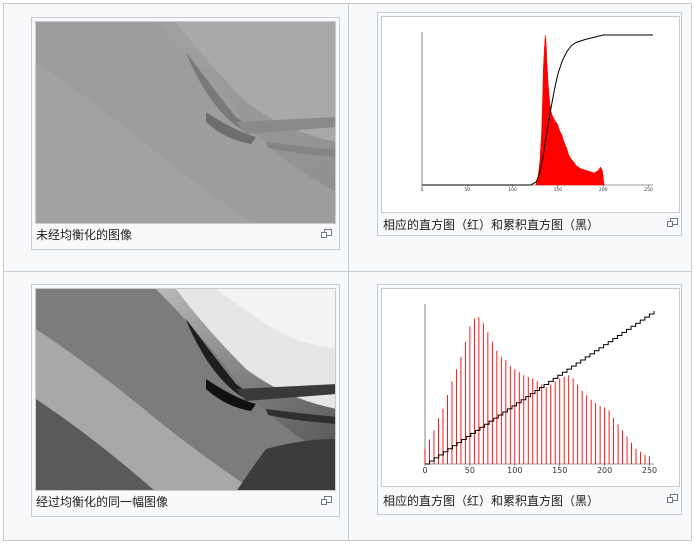 Image resolution: width=694 pixels, height=544 pixels. I want to click on histogram-area, so click(570, 110).